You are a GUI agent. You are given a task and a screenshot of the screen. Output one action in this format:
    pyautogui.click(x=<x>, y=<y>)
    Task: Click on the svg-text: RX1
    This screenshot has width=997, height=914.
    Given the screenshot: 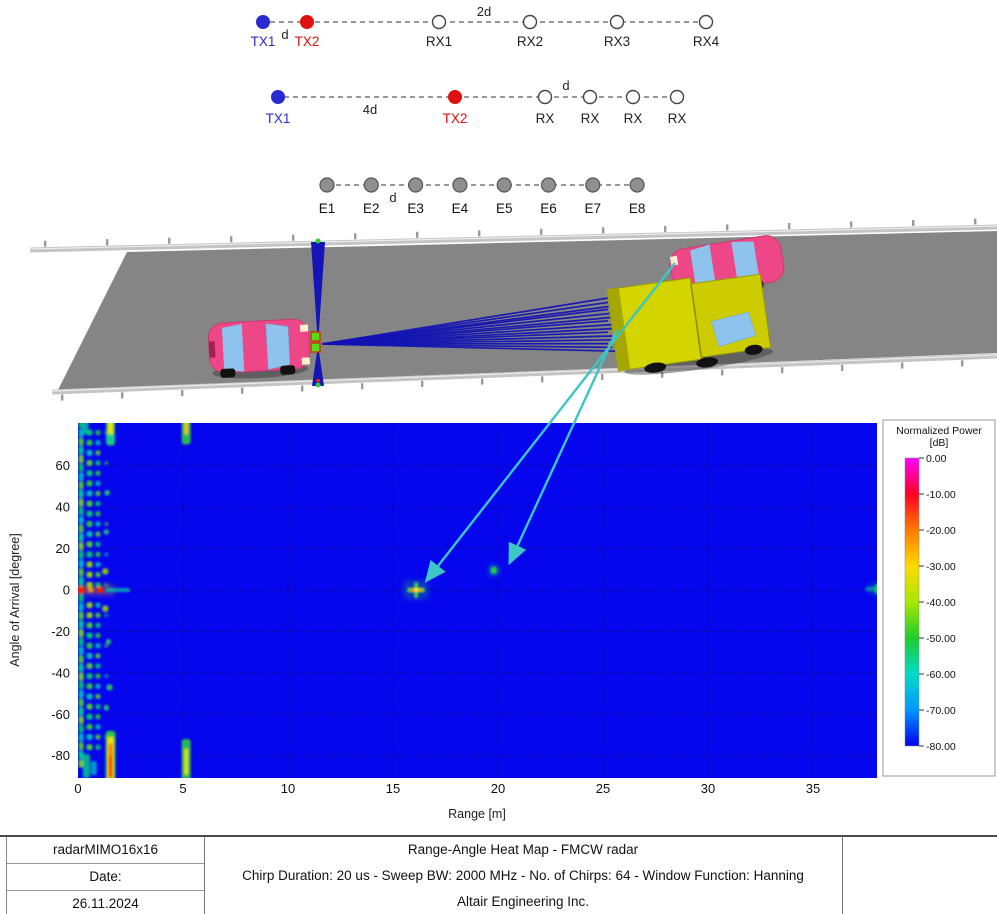 What is the action you would take?
    pyautogui.click(x=439, y=41)
    